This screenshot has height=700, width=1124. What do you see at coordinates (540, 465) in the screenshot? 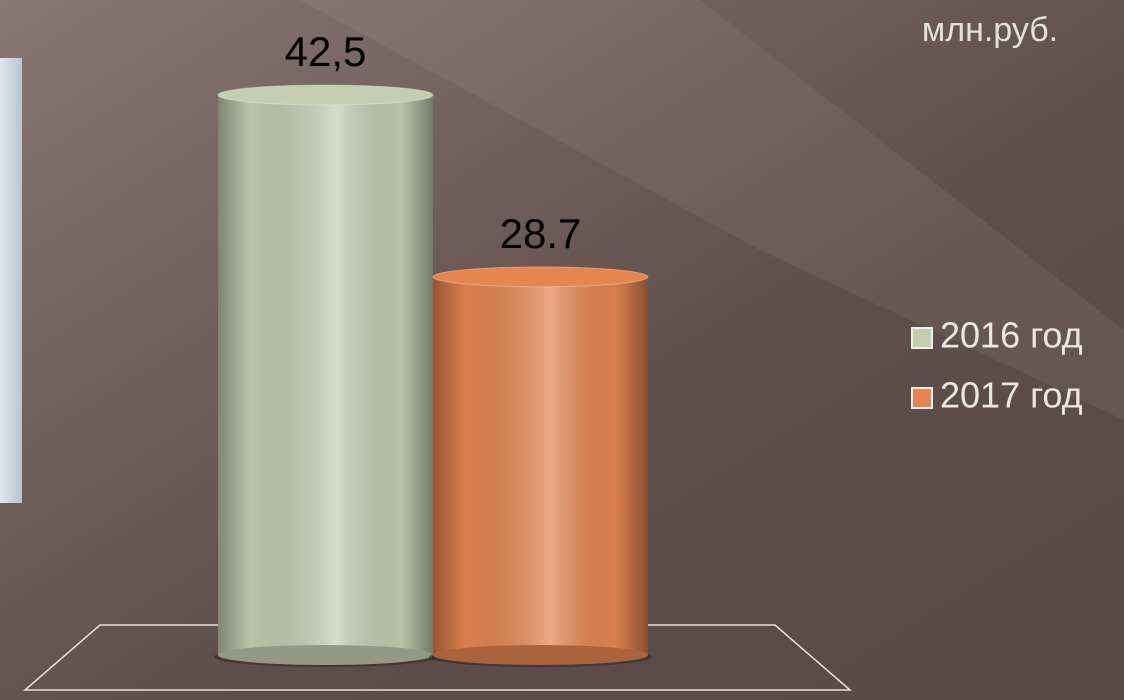
I see `bar-shading` at bounding box center [540, 465].